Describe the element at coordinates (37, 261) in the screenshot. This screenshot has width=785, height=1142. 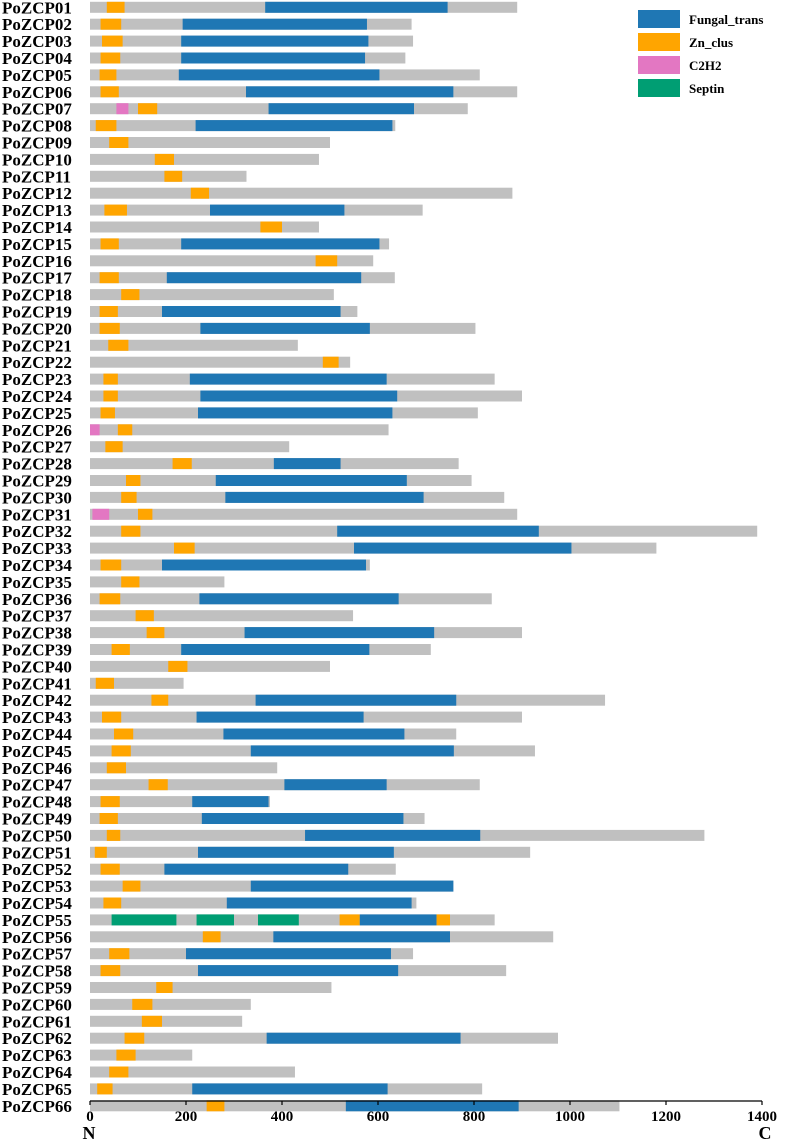
I see `protein-label: PoZCP16` at that location.